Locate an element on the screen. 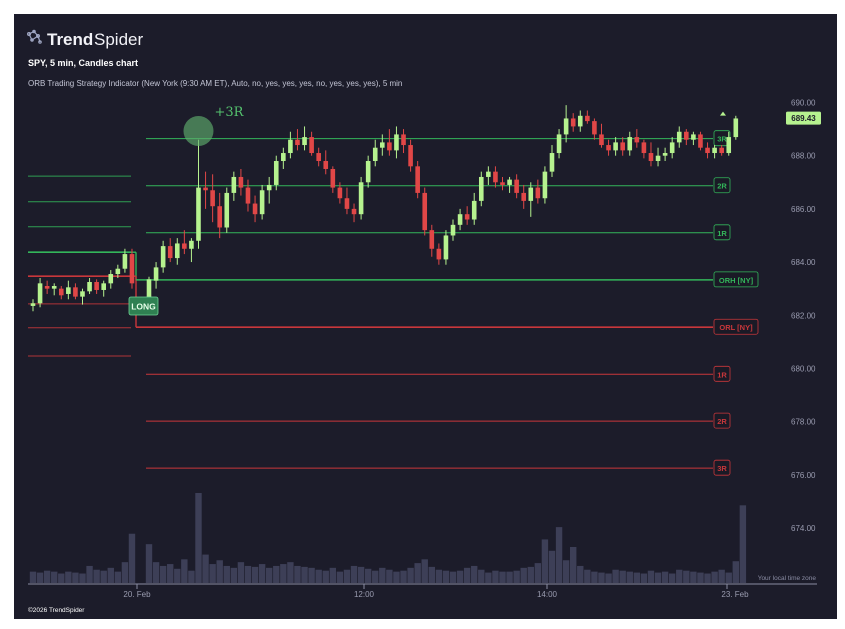  x-axis-tick-label: 12:00 is located at coordinates (364, 594).